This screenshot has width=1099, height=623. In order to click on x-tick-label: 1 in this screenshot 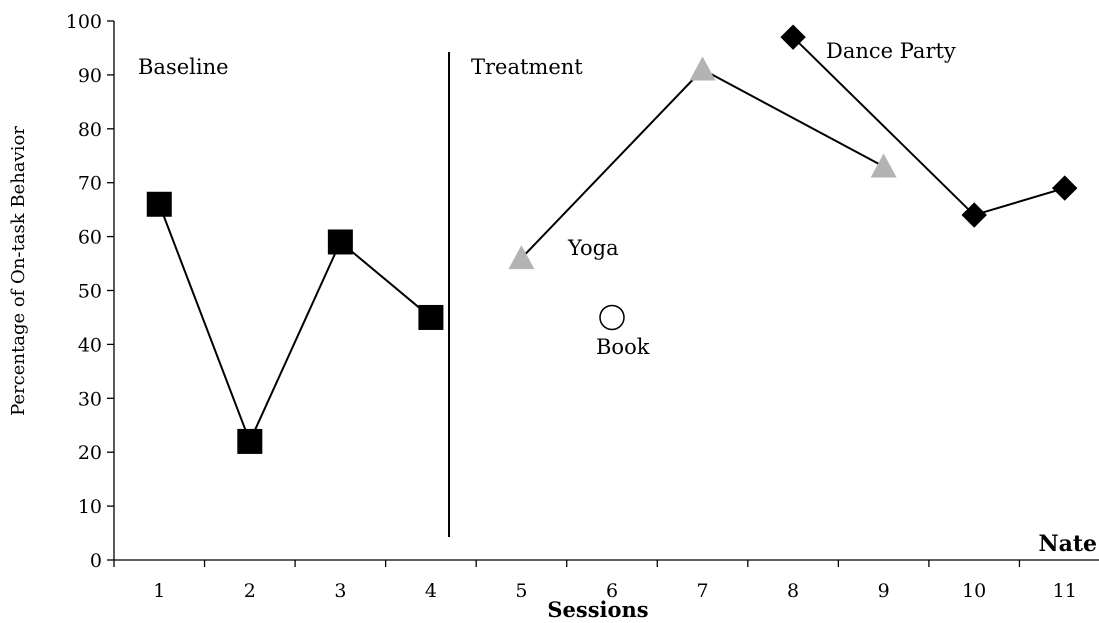, I will do `click(159, 591)`.